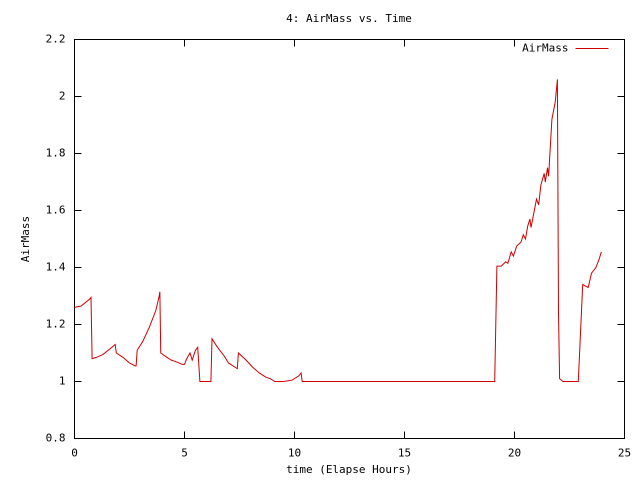 This screenshot has height=480, width=640. What do you see at coordinates (349, 18) in the screenshot?
I see `chart-title: 4: AirMass vs. Time` at bounding box center [349, 18].